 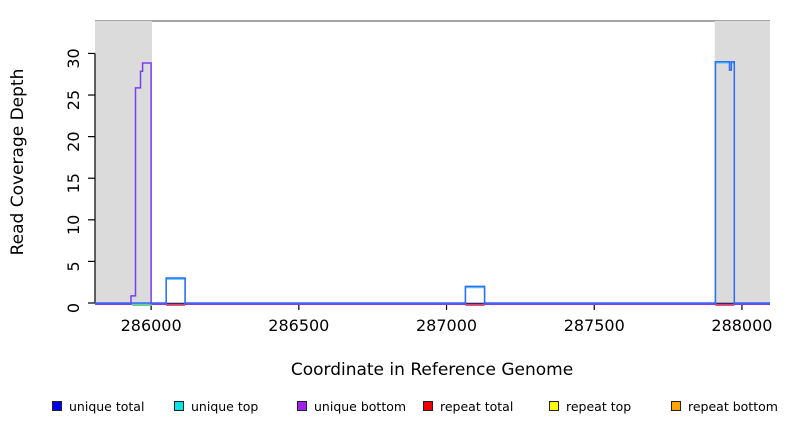 I want to click on repeat-total-swatch-icon, so click(x=428, y=406).